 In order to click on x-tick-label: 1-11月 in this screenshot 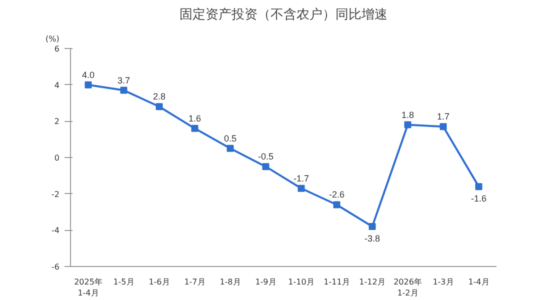, I will do `click(337, 282)`.